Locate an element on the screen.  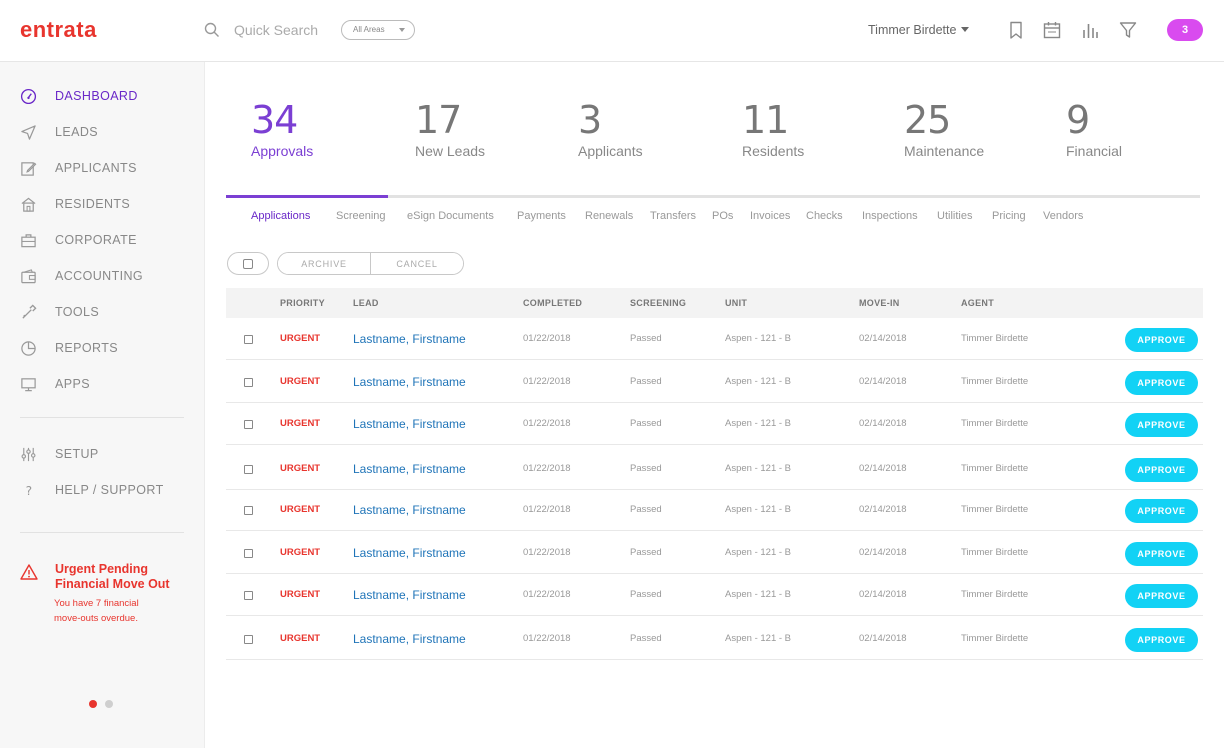
sidebar-item-corporate: CORPORATE is located at coordinates (78, 240).